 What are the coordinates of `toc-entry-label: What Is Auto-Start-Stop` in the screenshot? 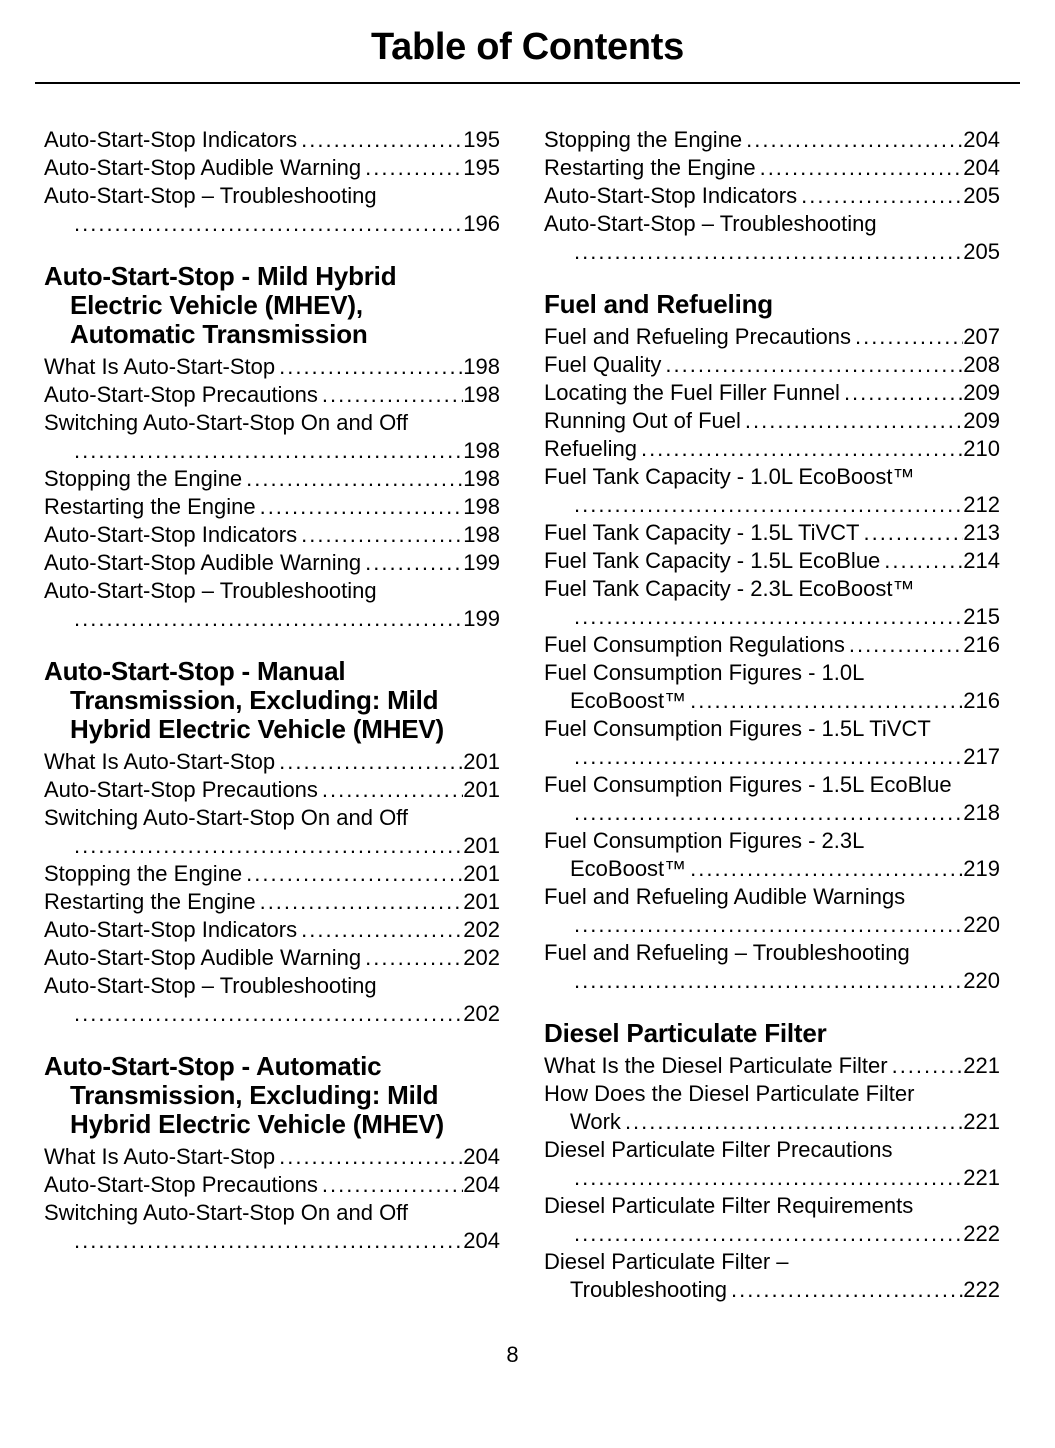 It's located at (160, 366).